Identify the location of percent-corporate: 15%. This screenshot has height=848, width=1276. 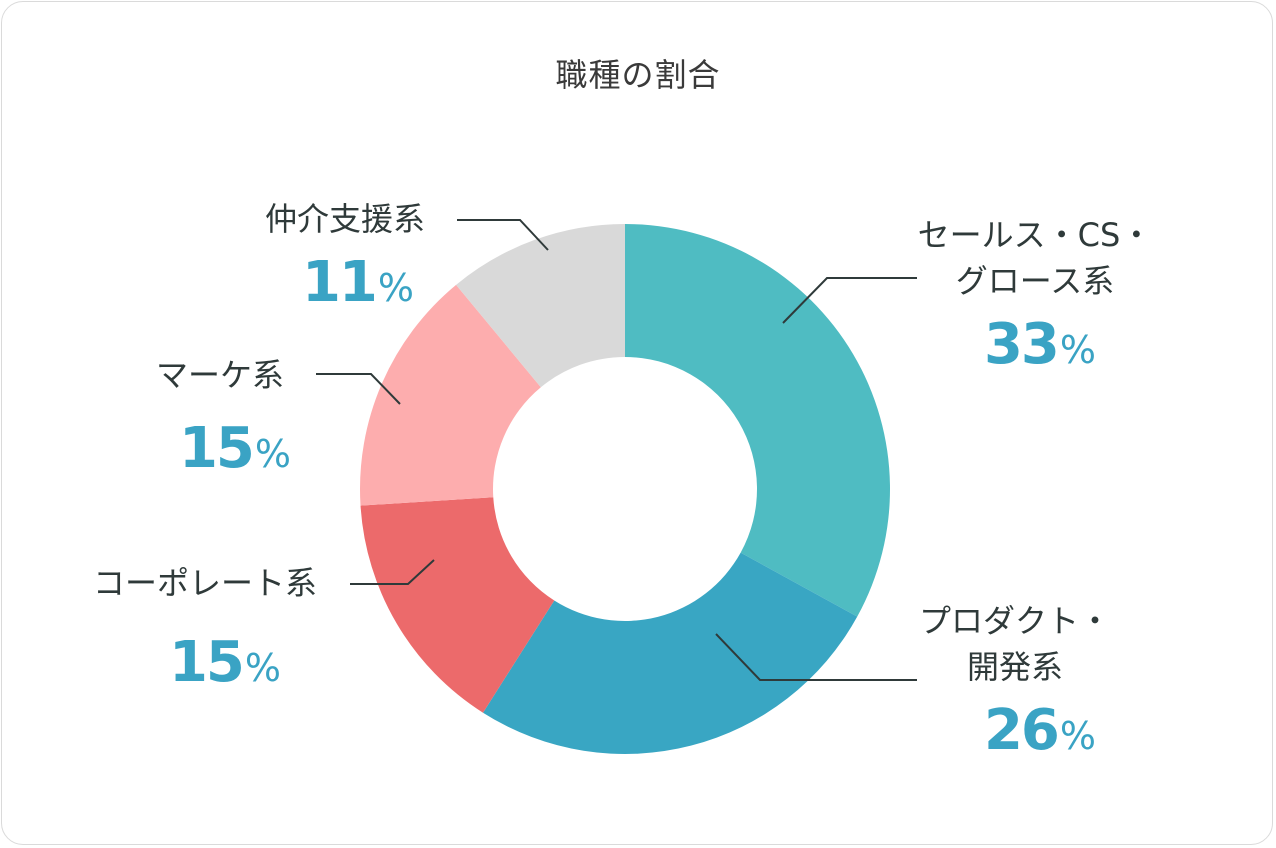
(225, 662).